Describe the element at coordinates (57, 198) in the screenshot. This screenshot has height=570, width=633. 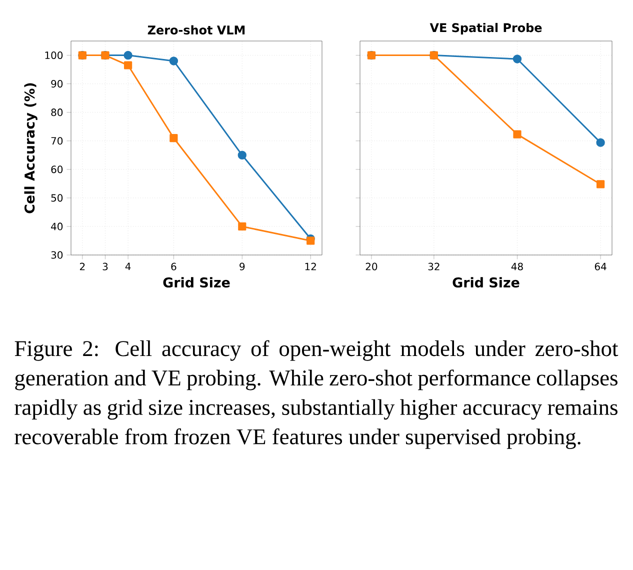
I see `y-tick-label: 50` at that location.